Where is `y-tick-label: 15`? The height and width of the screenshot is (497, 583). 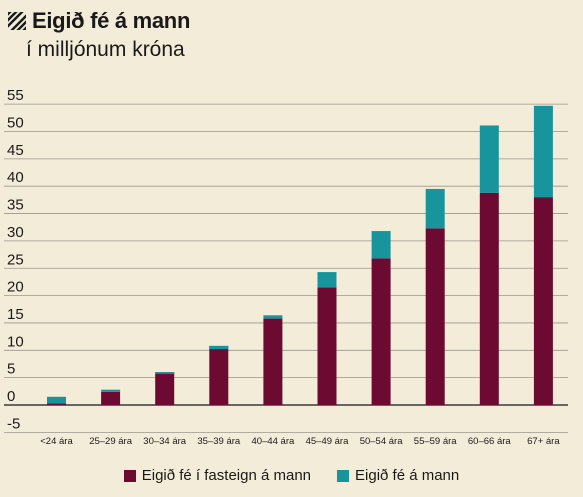 y-tick-label: 15 is located at coordinates (15, 314).